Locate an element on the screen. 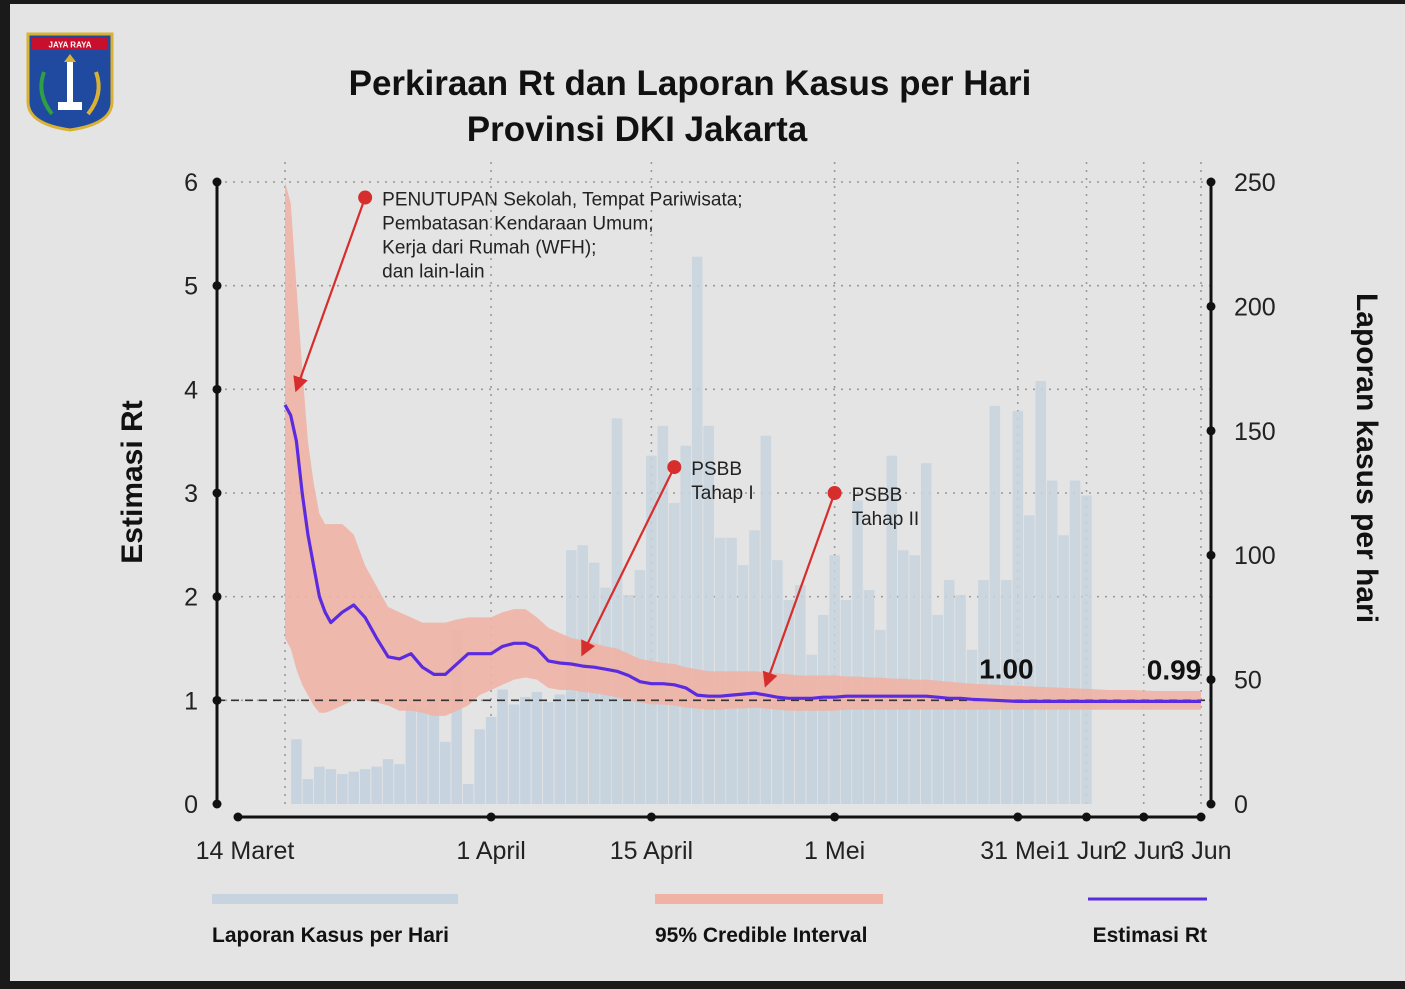 This screenshot has width=1405, height=989. x-tick-label: 1 Mei is located at coordinates (834, 851).